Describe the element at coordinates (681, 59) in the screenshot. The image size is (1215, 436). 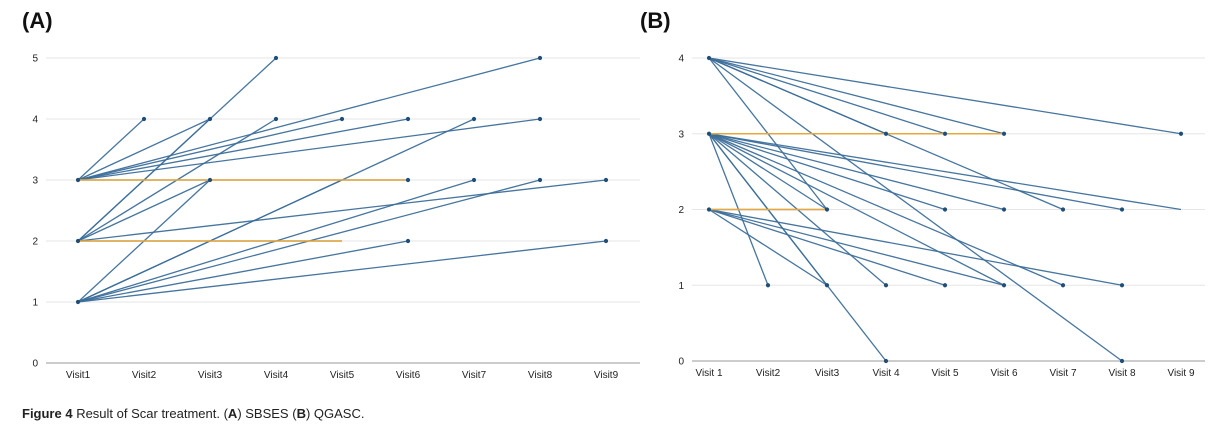
I see `panel-b-y-tick-label: 4` at that location.